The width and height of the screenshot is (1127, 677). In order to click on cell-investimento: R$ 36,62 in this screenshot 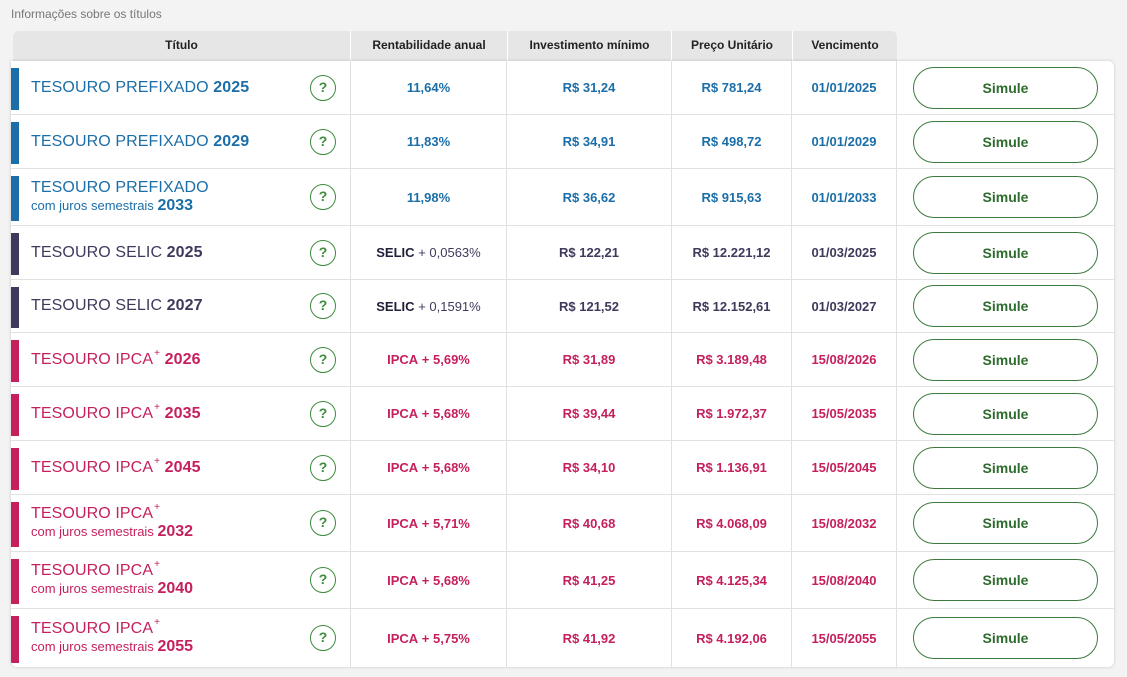, I will do `click(589, 197)`.